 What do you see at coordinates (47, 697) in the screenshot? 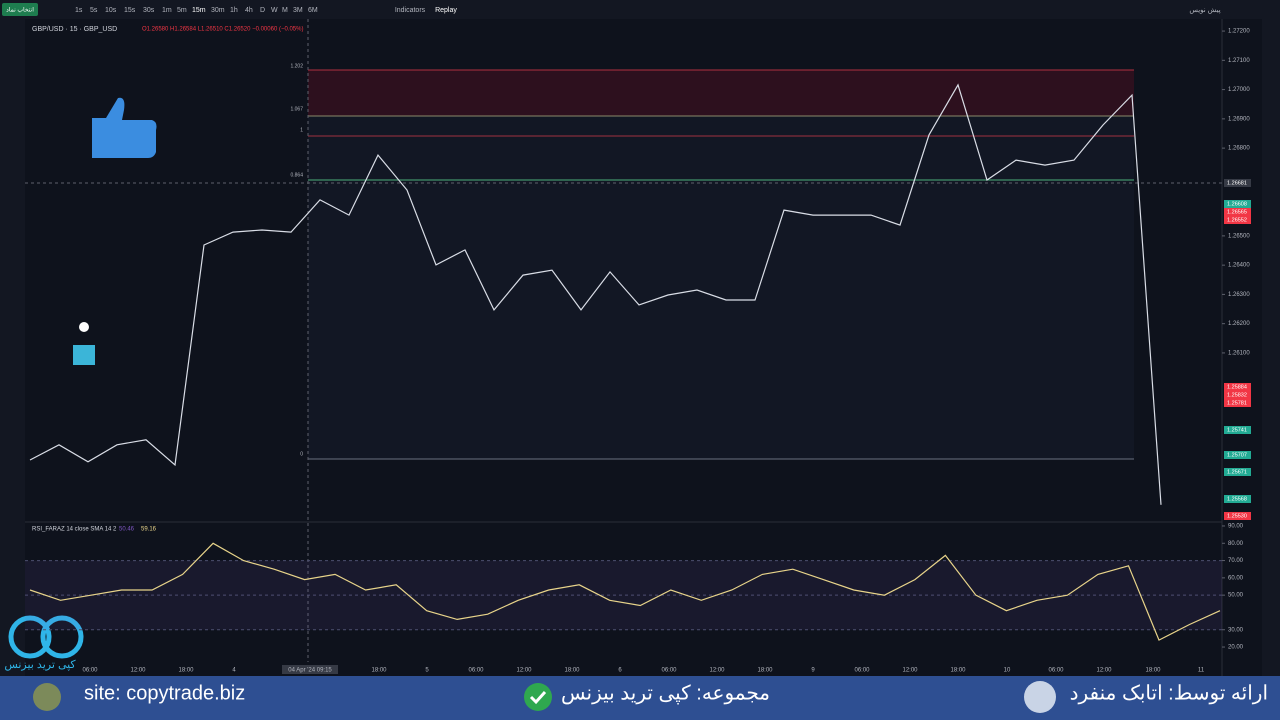
I see `globe-icon` at bounding box center [47, 697].